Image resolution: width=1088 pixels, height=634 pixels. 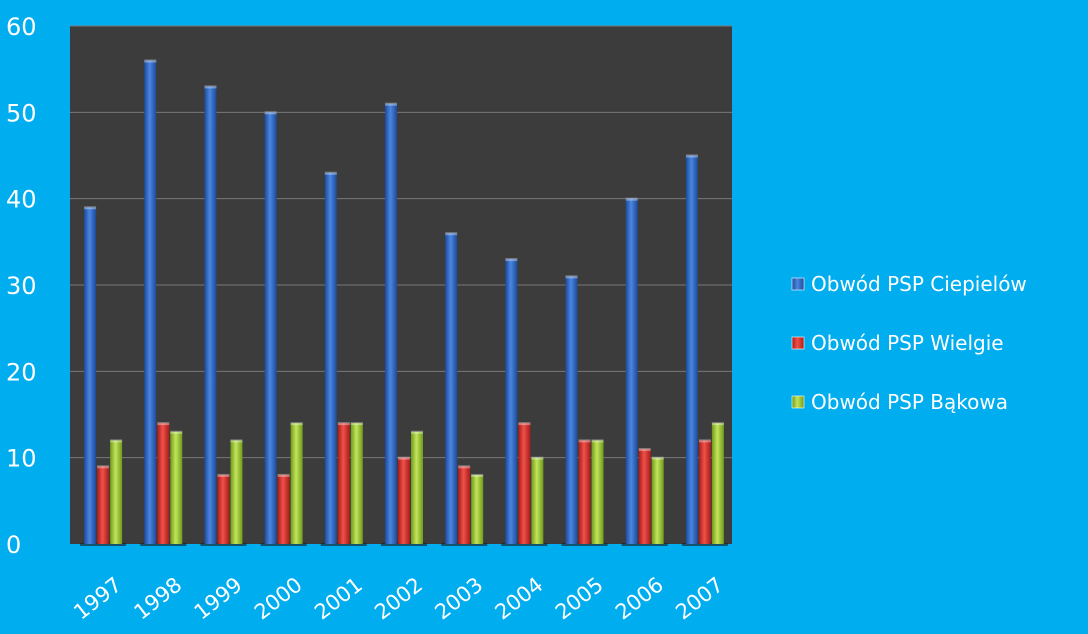 I want to click on bar-obw-d-psp-b-kowa-2003, so click(x=477, y=509).